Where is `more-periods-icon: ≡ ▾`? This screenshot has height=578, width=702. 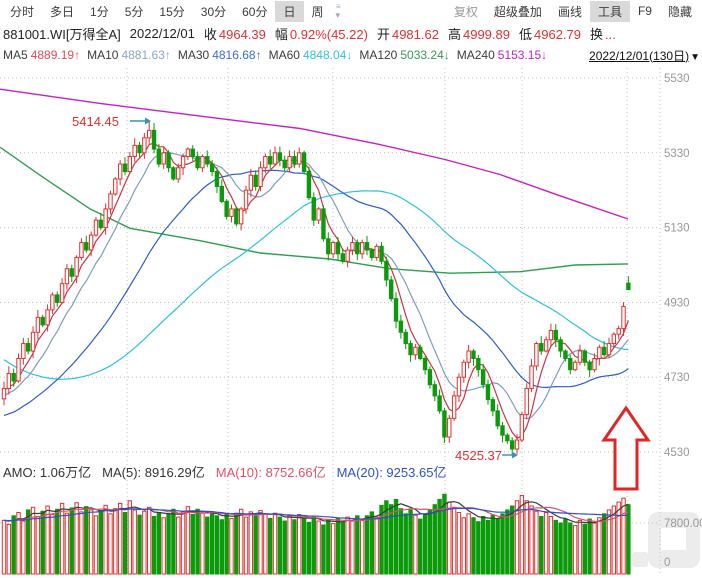
more-periods-icon: ≡ ▾ is located at coordinates (338, 11).